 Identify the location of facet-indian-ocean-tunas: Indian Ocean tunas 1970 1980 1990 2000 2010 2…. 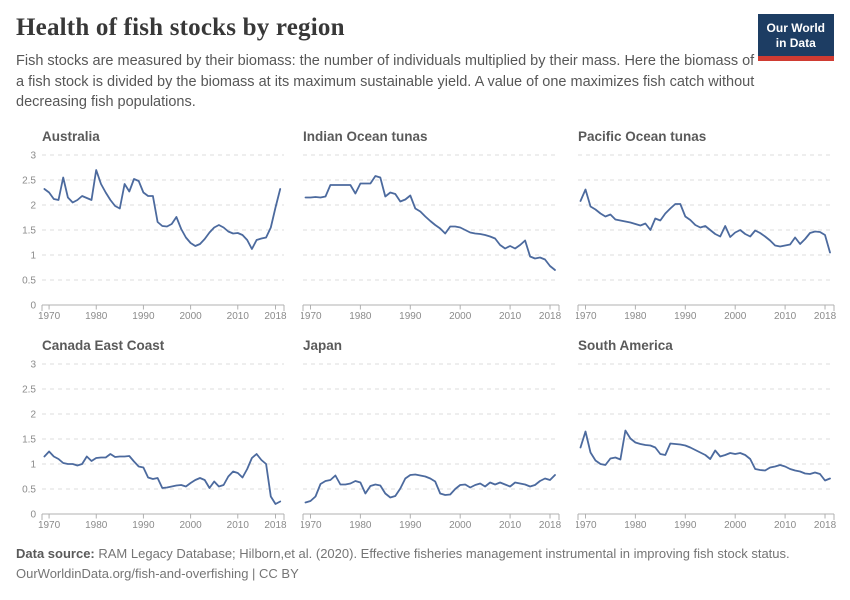
(432, 226).